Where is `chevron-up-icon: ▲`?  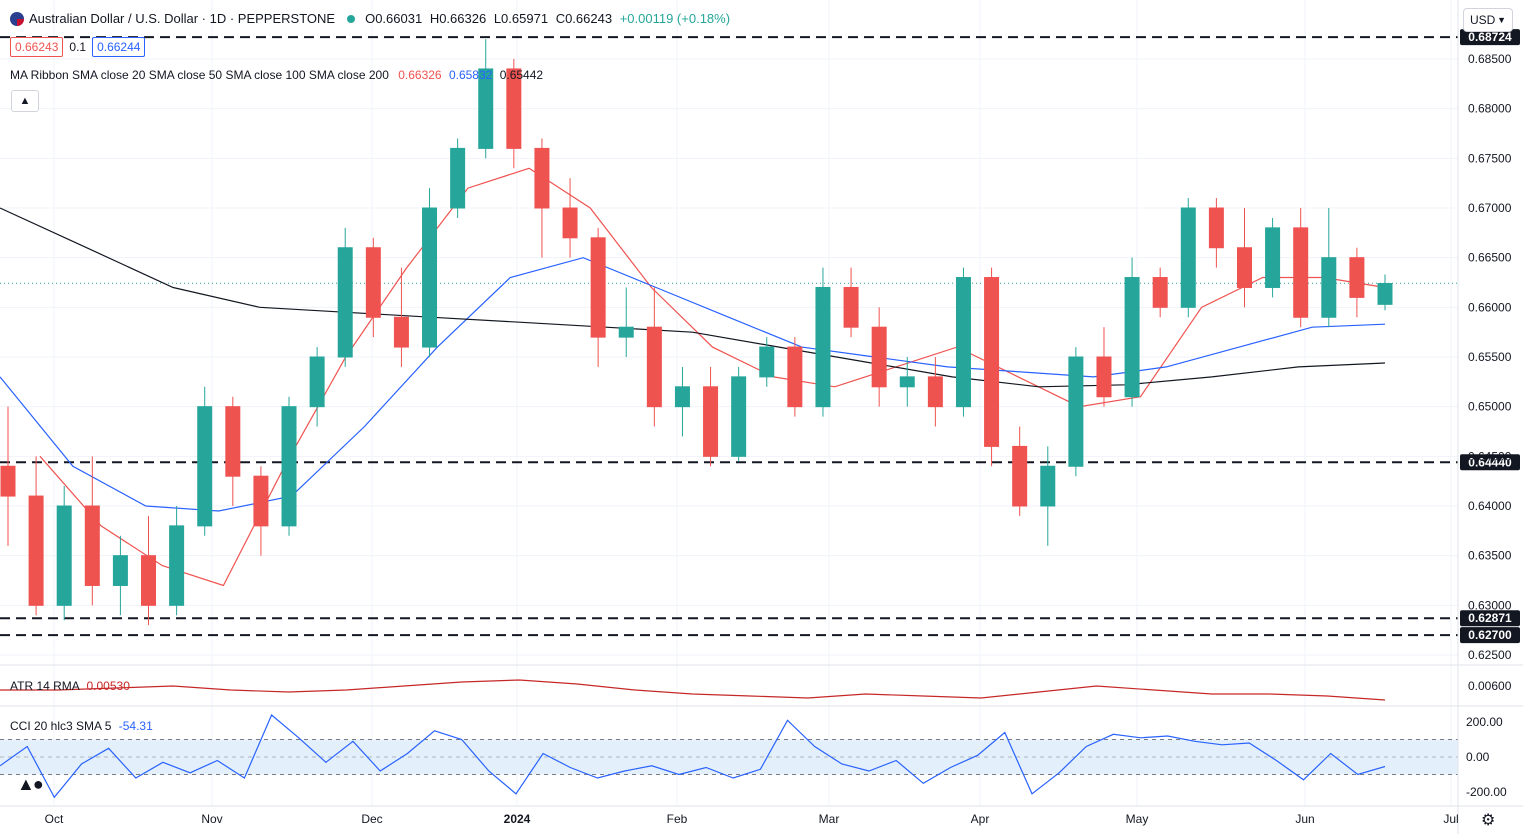
chevron-up-icon: ▲ is located at coordinates (25, 101).